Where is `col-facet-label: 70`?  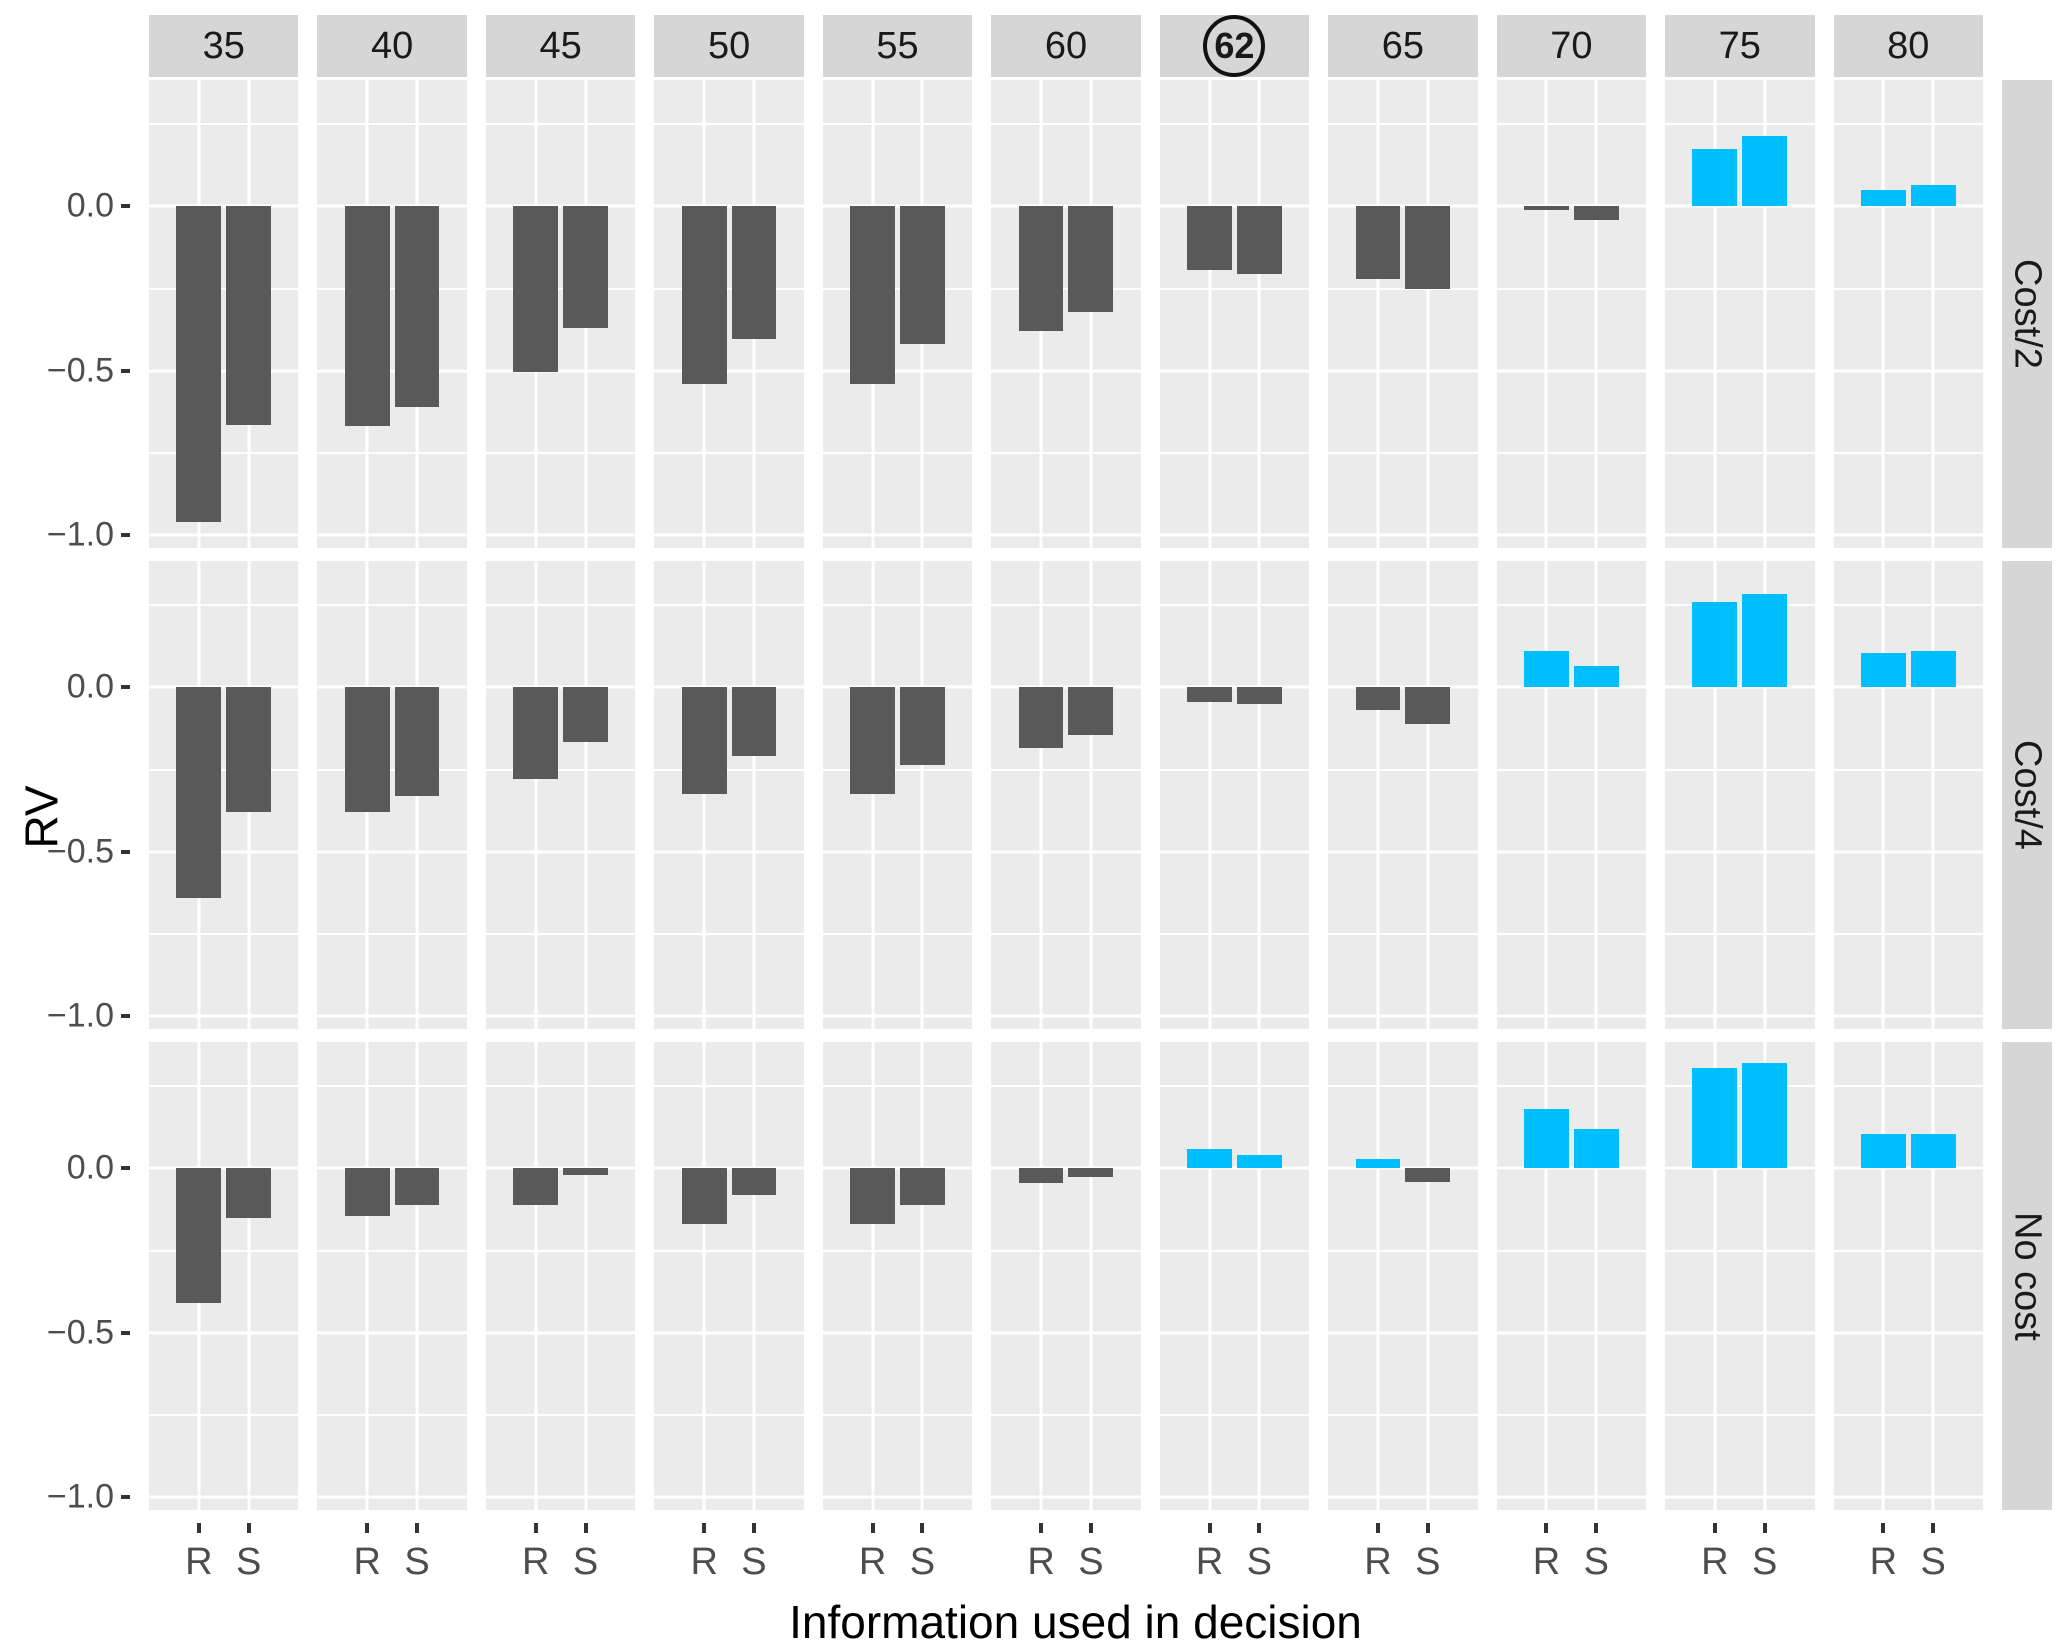
col-facet-label: 70 is located at coordinates (1571, 45).